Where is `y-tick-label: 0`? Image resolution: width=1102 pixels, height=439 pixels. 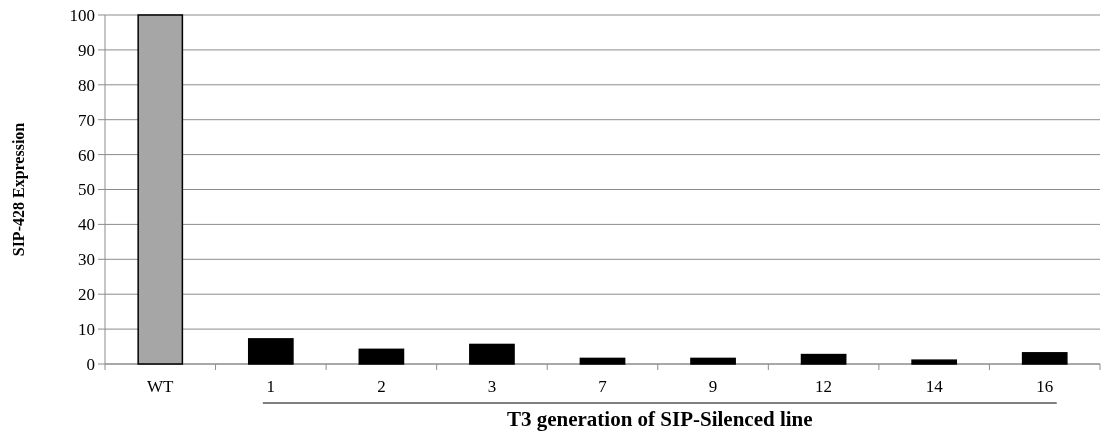 y-tick-label: 0 is located at coordinates (90, 364).